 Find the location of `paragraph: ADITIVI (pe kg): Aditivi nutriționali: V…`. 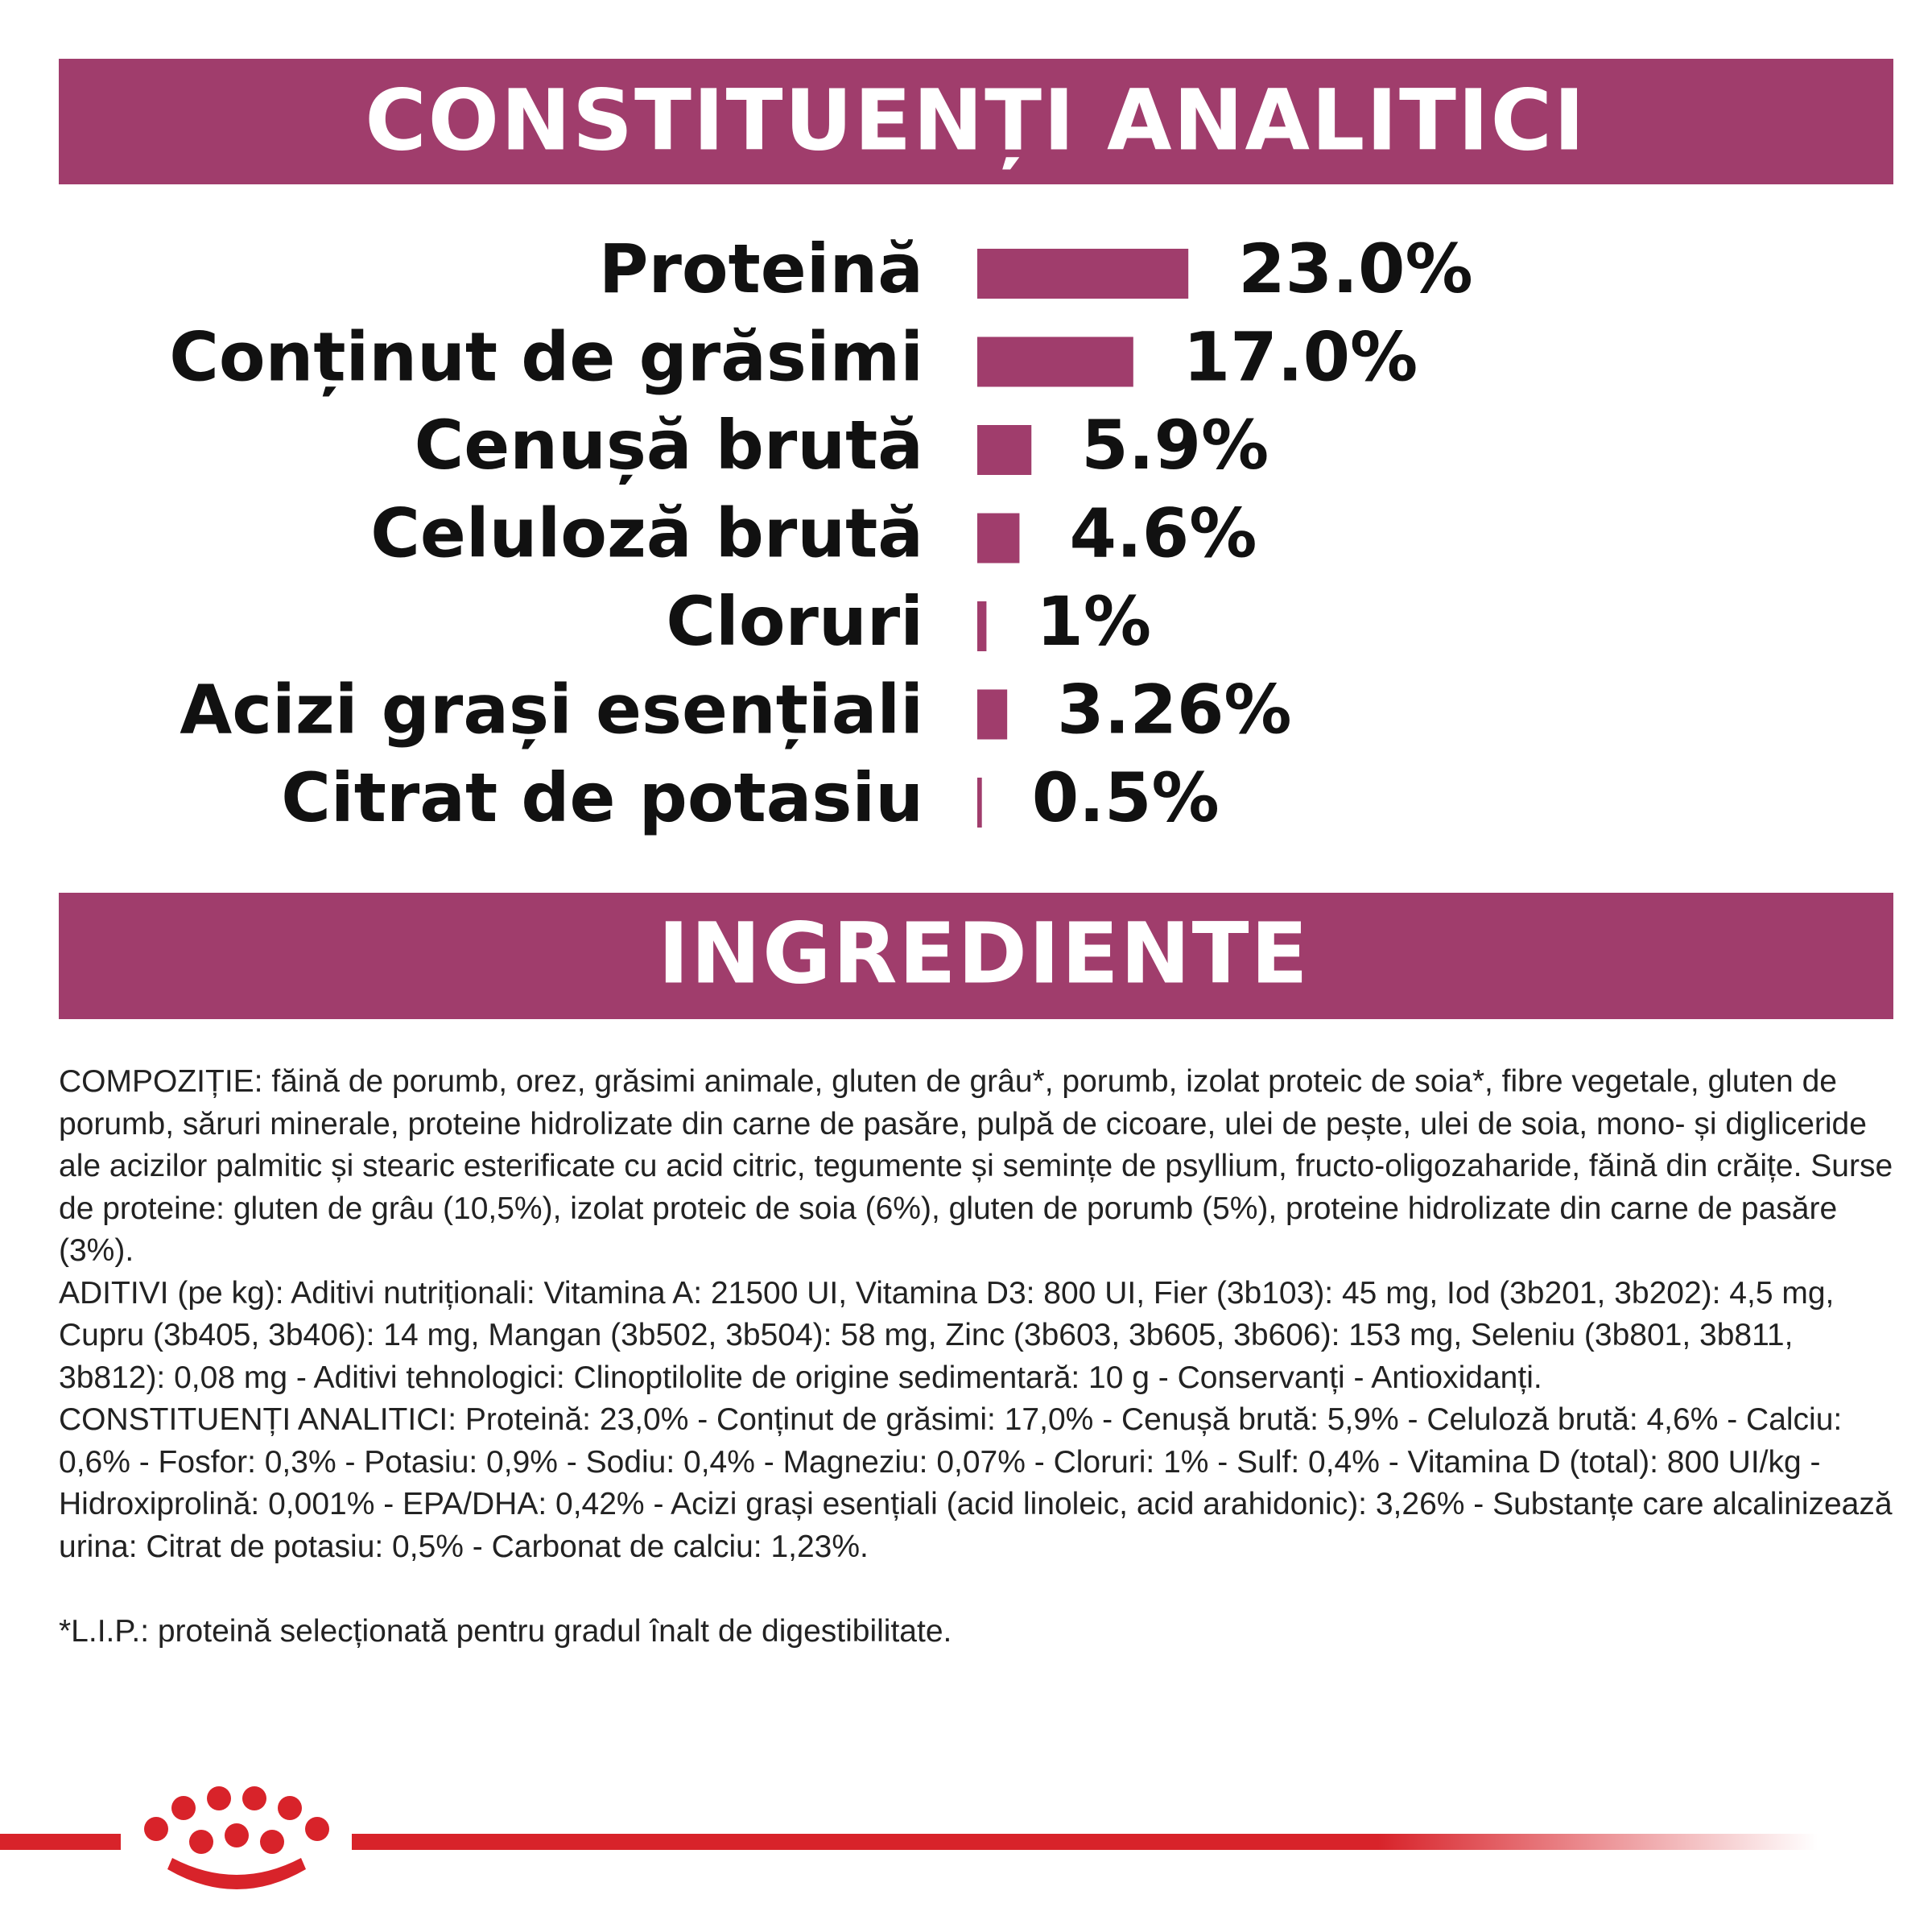

paragraph: ADITIVI (pe kg): Aditivi nutriționali: V… is located at coordinates (947, 1335).